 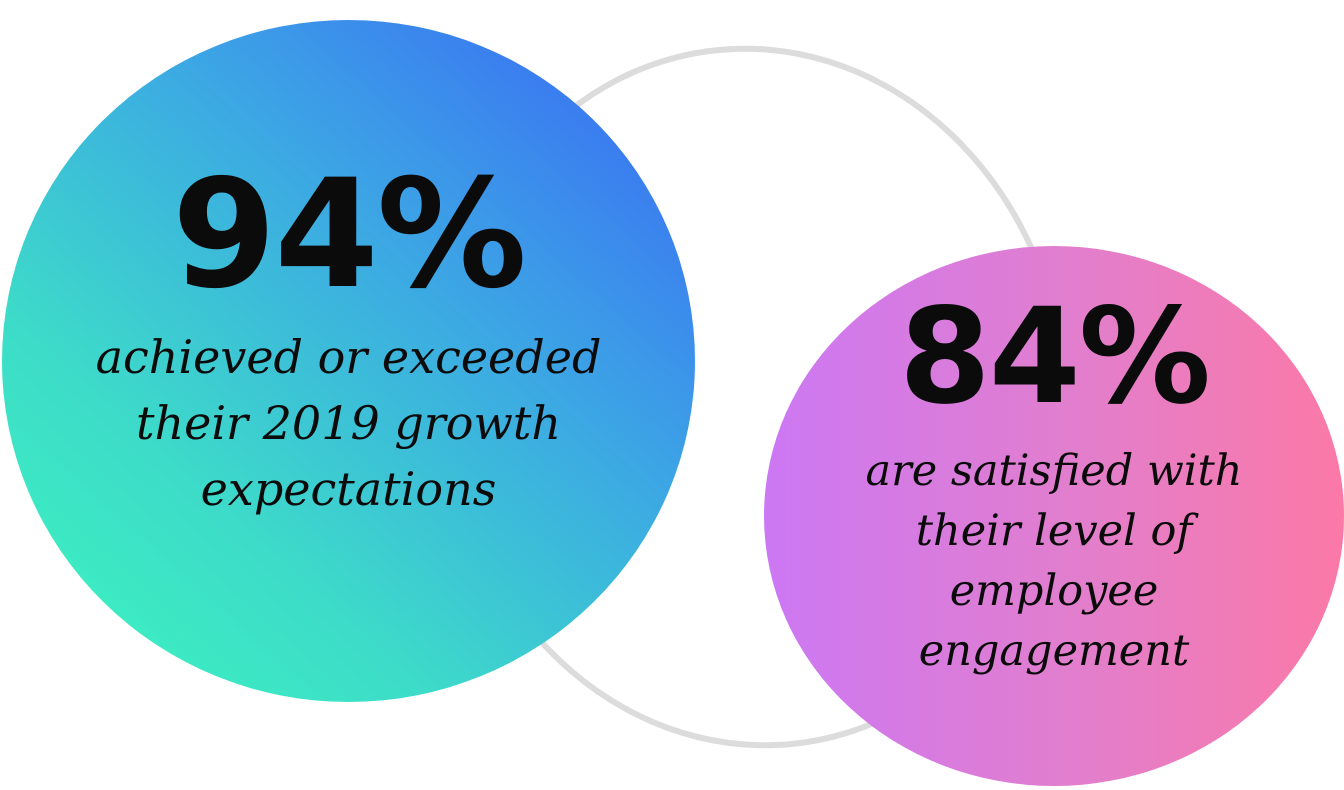 I want to click on stat-value-growth: 94%, so click(x=349, y=235).